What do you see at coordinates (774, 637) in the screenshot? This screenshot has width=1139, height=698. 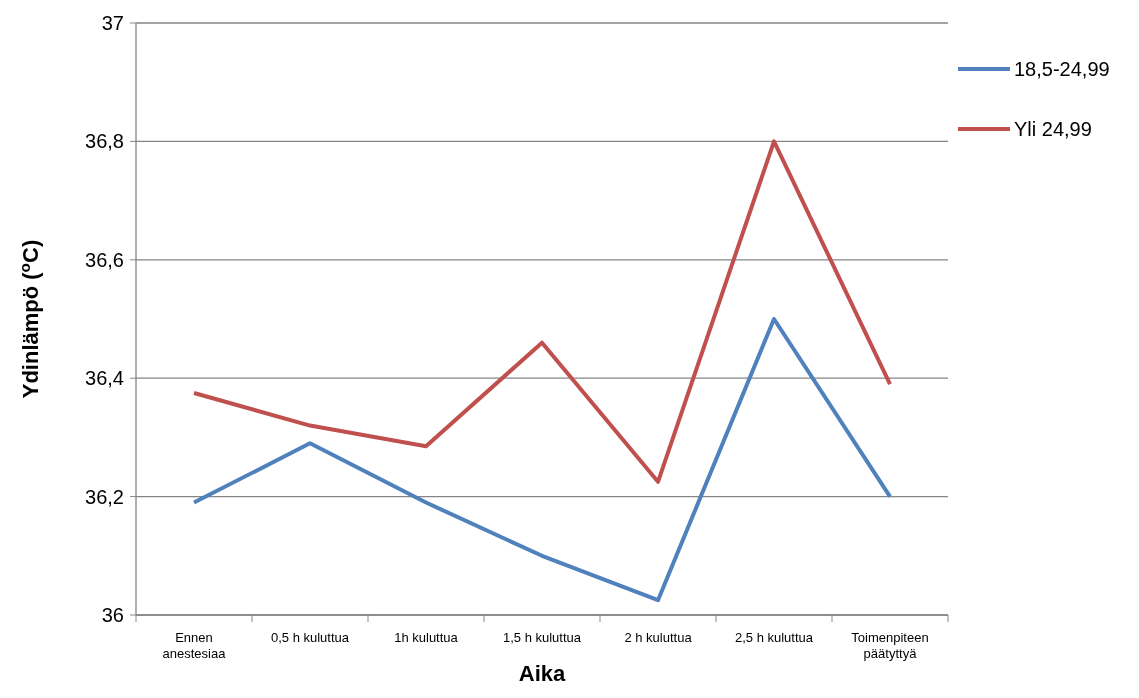 I see `x-tick-label: 2,5 h kuluttua` at bounding box center [774, 637].